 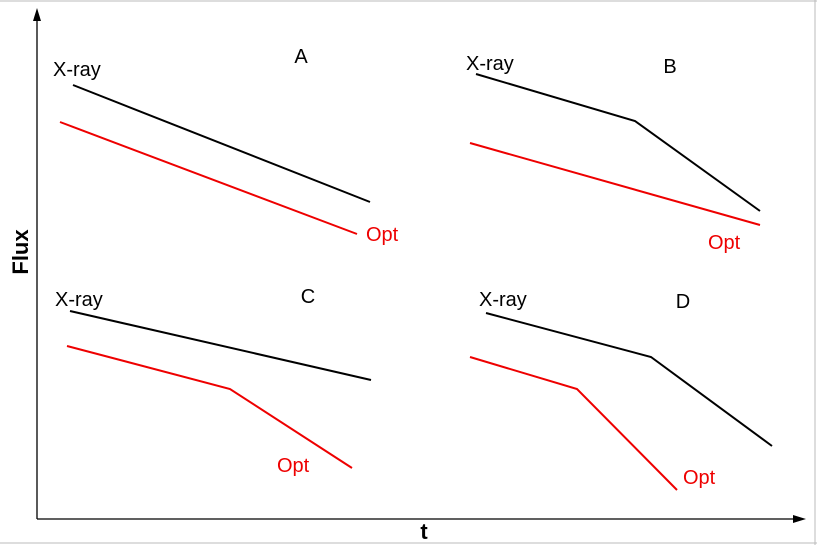 I want to click on panel-b-xray-label: X-ray, so click(x=490, y=64).